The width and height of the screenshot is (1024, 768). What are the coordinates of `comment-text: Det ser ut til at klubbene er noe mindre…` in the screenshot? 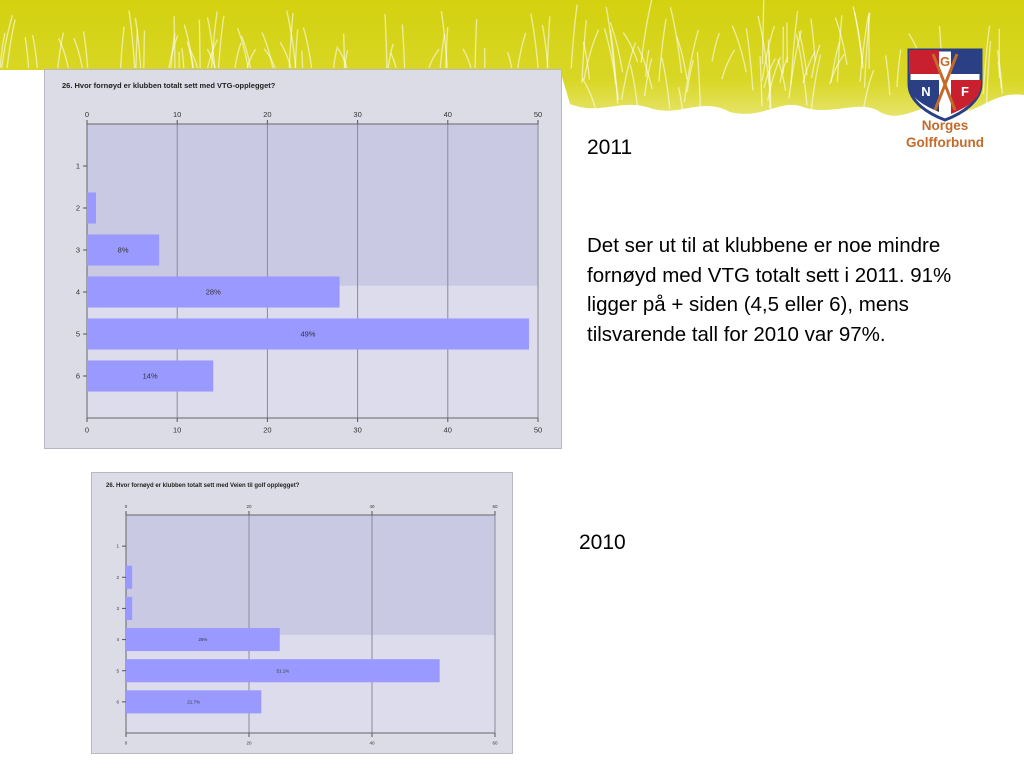 It's located at (769, 290).